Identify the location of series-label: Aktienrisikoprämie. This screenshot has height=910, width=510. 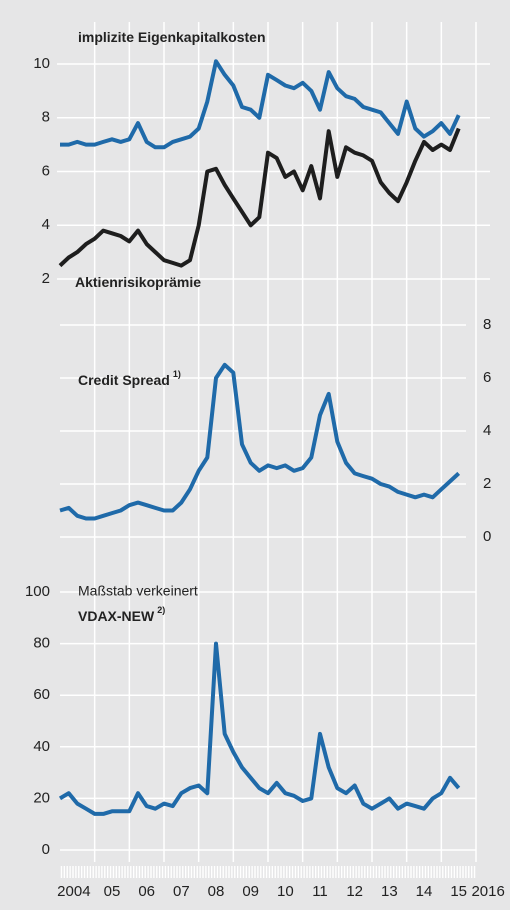
(138, 282).